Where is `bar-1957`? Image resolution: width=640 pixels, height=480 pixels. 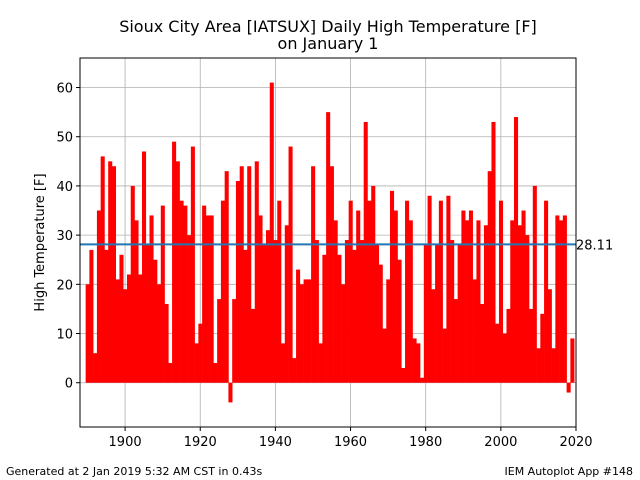 bar-1957 is located at coordinates (339, 318).